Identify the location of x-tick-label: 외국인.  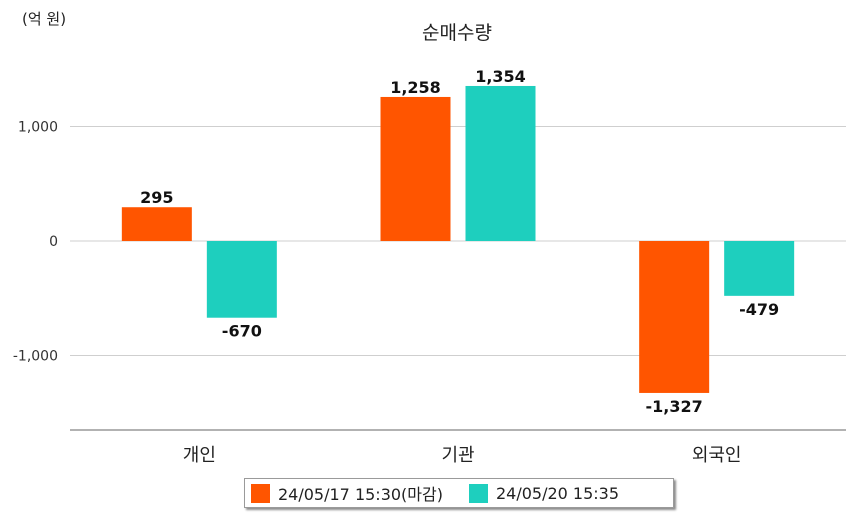
(717, 455).